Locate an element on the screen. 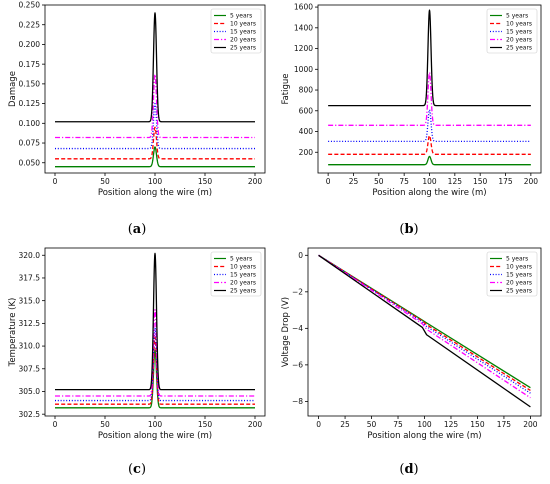 The height and width of the screenshot is (484, 550). y-tick-label: 0.150 is located at coordinates (30, 83).